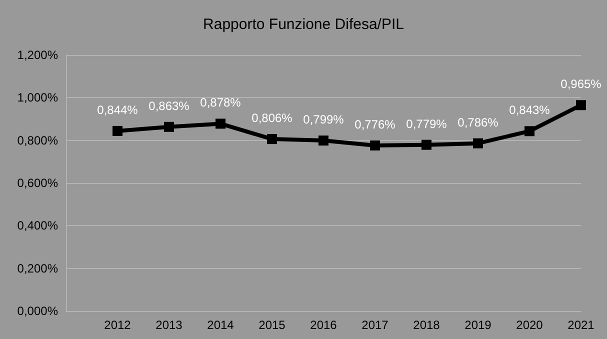  What do you see at coordinates (478, 325) in the screenshot?
I see `x-tick-label: 2019` at bounding box center [478, 325].